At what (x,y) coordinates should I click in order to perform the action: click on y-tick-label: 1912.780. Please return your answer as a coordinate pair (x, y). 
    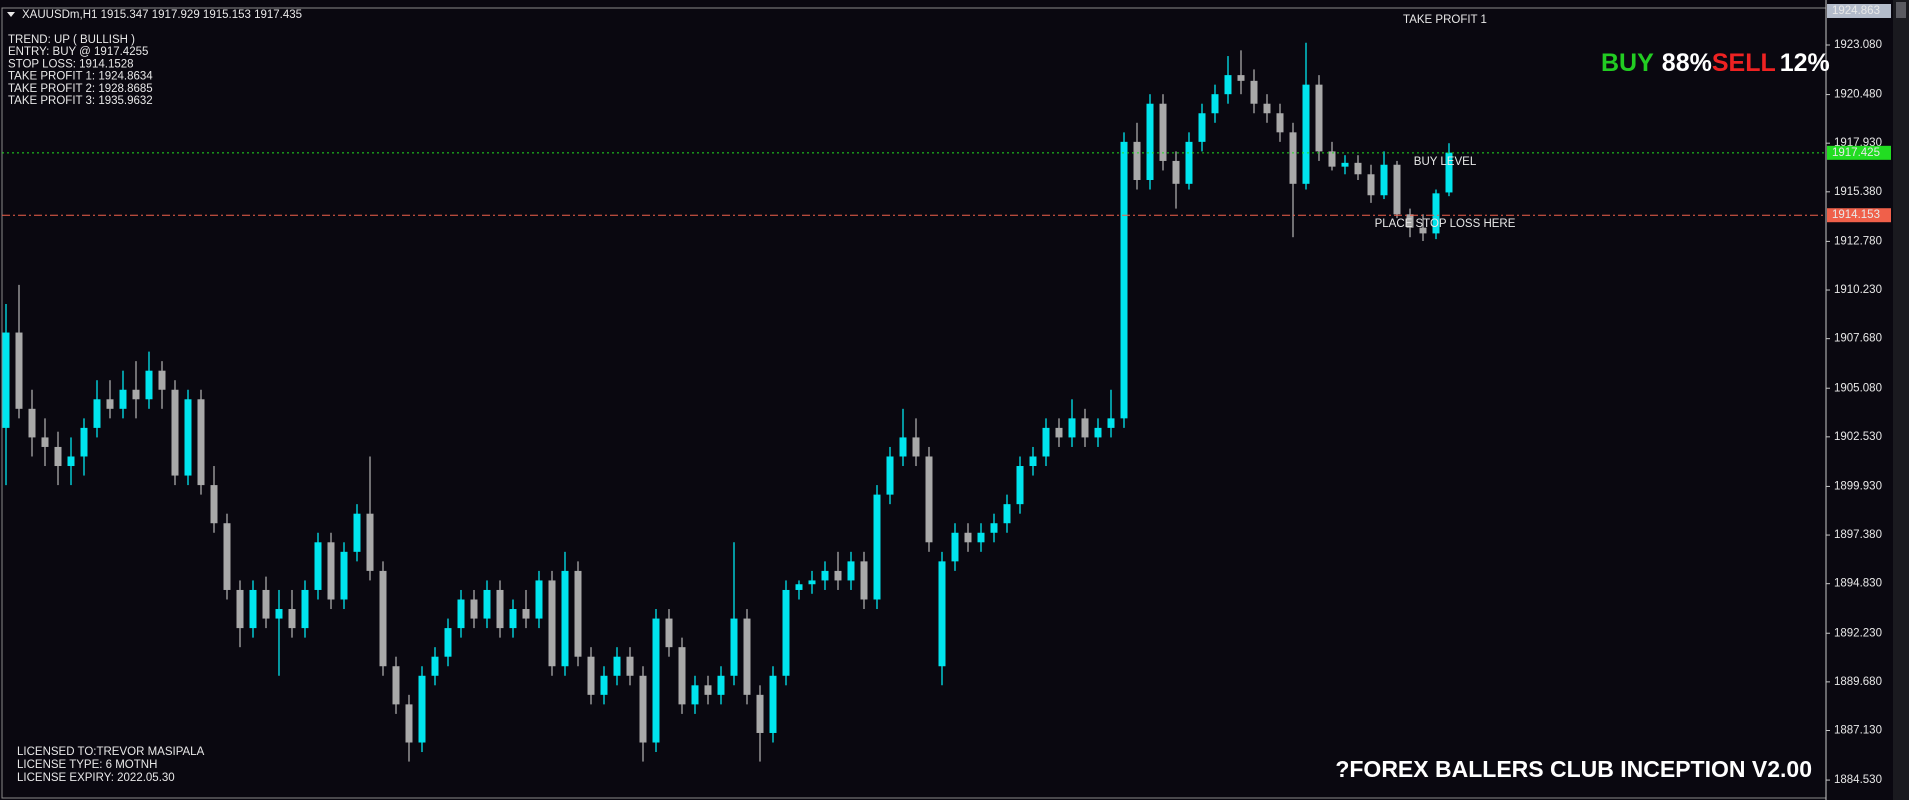
    Looking at the image, I should click on (1858, 241).